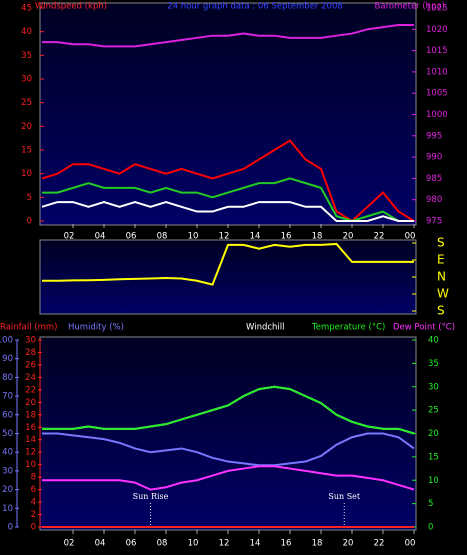 Image resolution: width=467 pixels, height=555 pixels. Describe the element at coordinates (30, 440) in the screenshot. I see `y3-tick-label: 14` at that location.